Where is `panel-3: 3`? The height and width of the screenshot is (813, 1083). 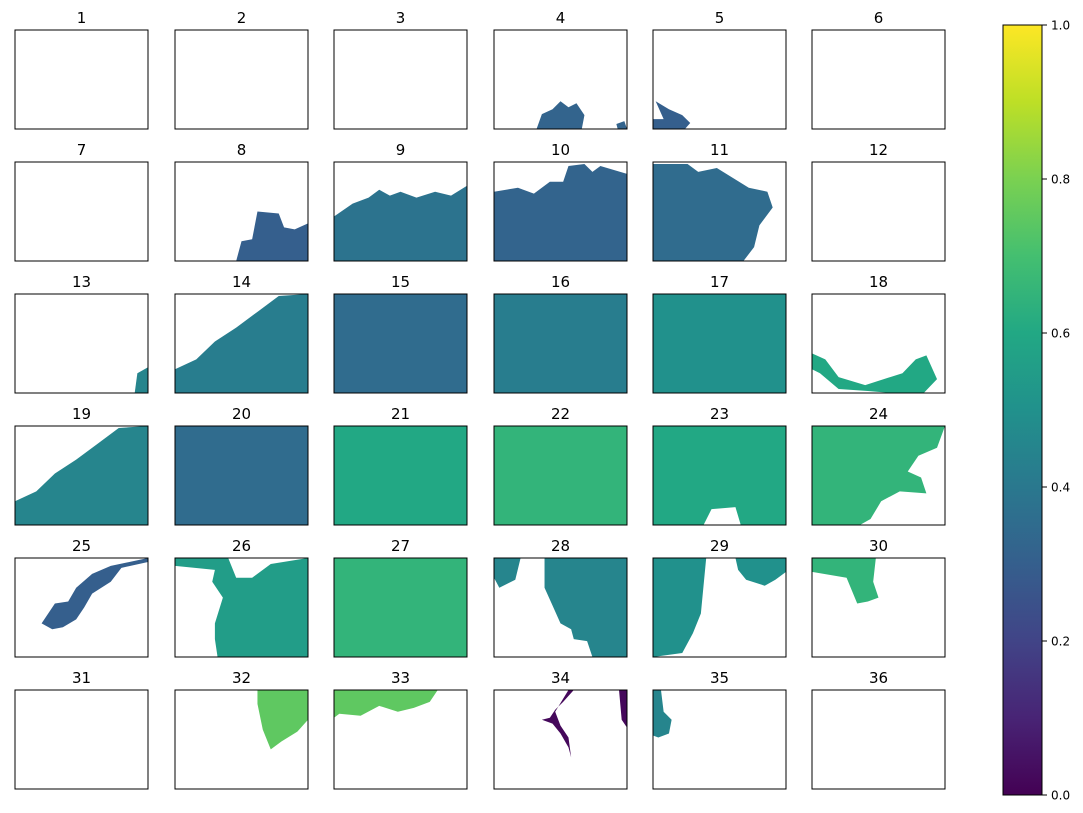 panel-3: 3 is located at coordinates (400, 69).